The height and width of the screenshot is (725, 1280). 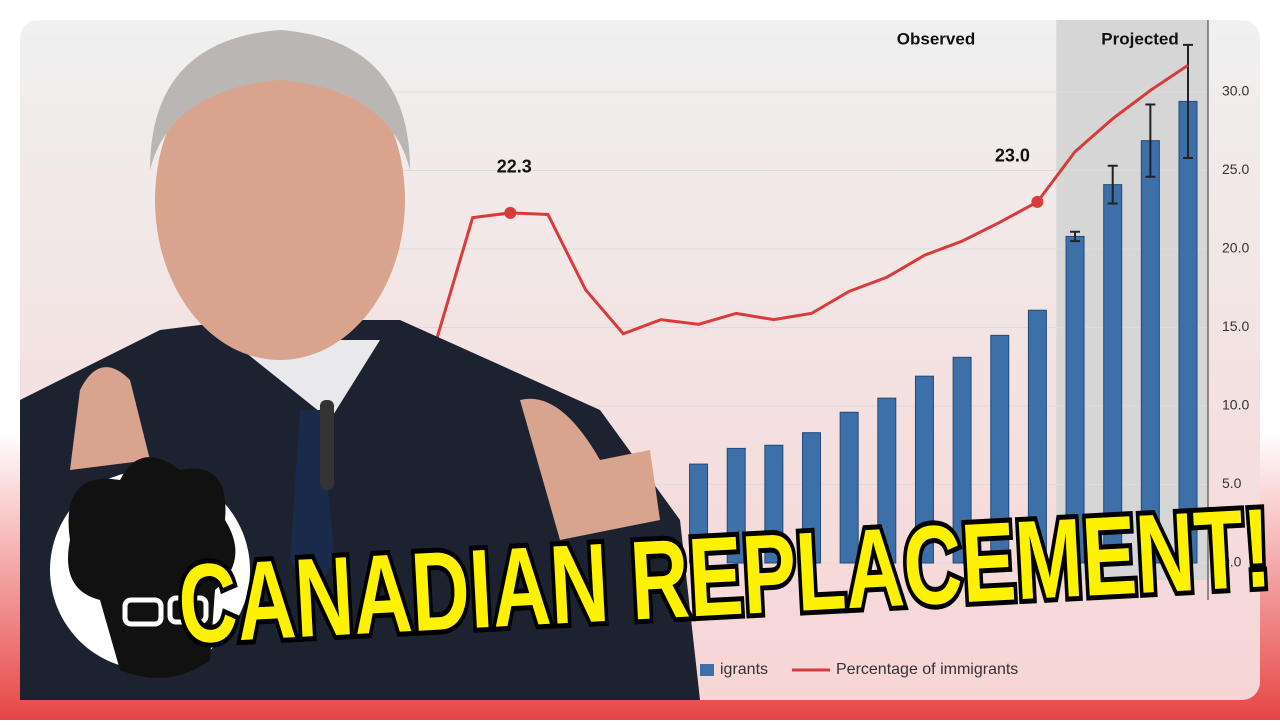 What do you see at coordinates (1232, 562) in the screenshot?
I see `y-tick-label: 0.0` at bounding box center [1232, 562].